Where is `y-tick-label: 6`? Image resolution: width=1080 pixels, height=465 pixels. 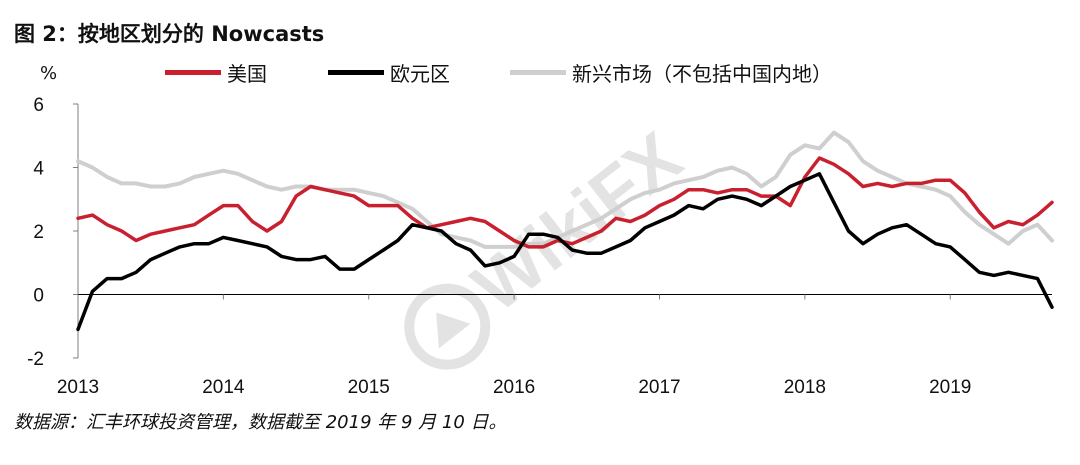
y-tick-label: 6 is located at coordinates (38, 105).